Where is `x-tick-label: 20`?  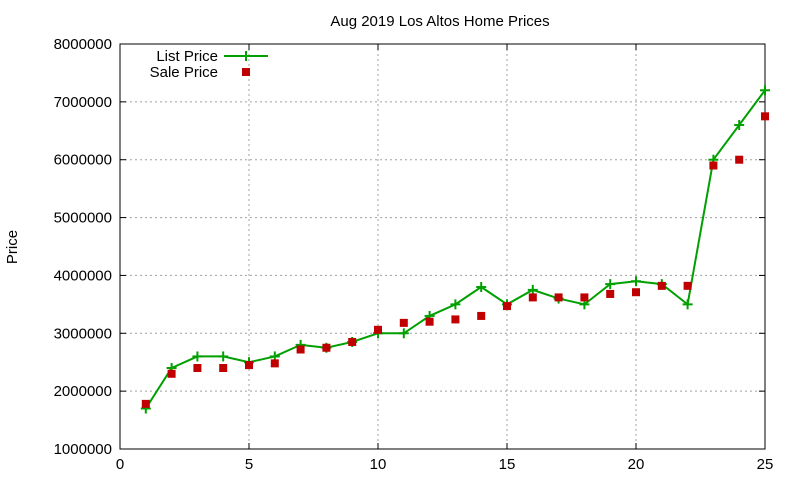 x-tick-label: 20 is located at coordinates (636, 464).